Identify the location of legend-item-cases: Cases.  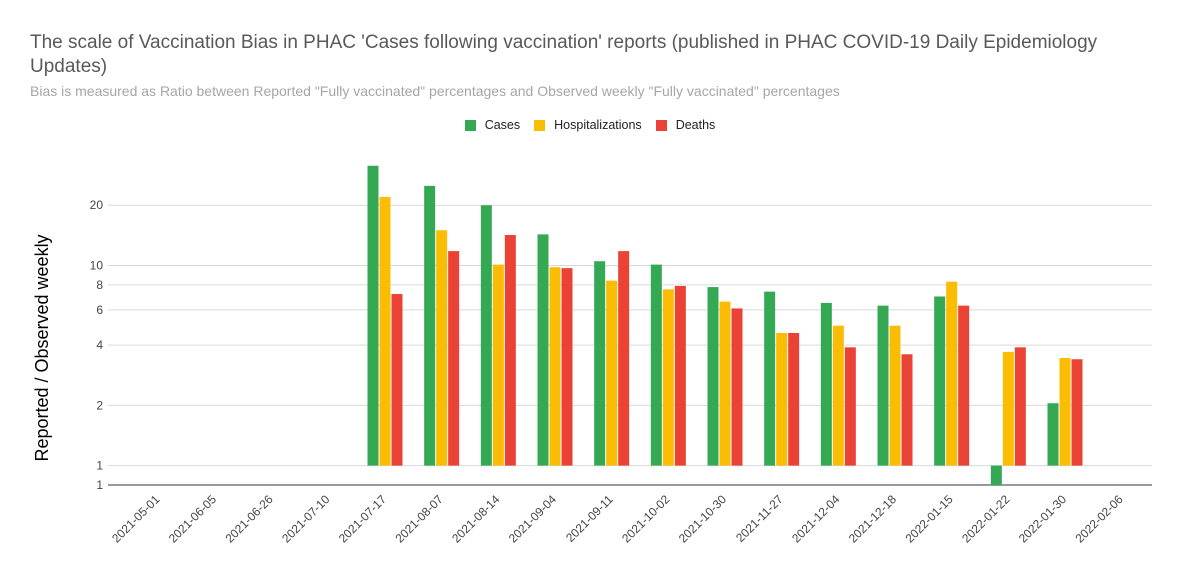
(492, 125).